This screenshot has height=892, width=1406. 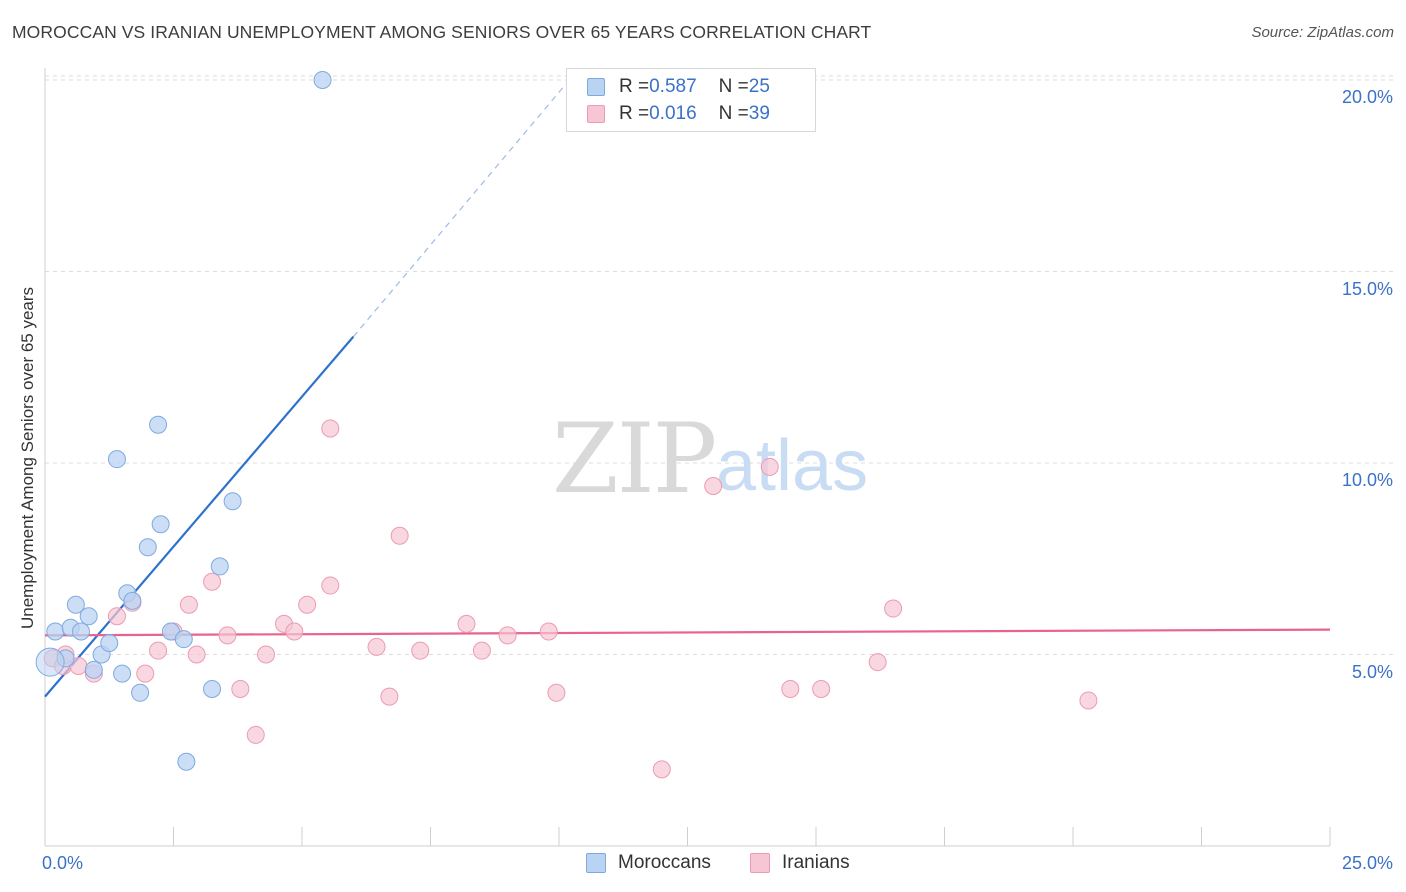 What do you see at coordinates (691, 100) in the screenshot?
I see `stats-legend: R = 0.587 N = 25 R = 0.016 N = 39` at bounding box center [691, 100].